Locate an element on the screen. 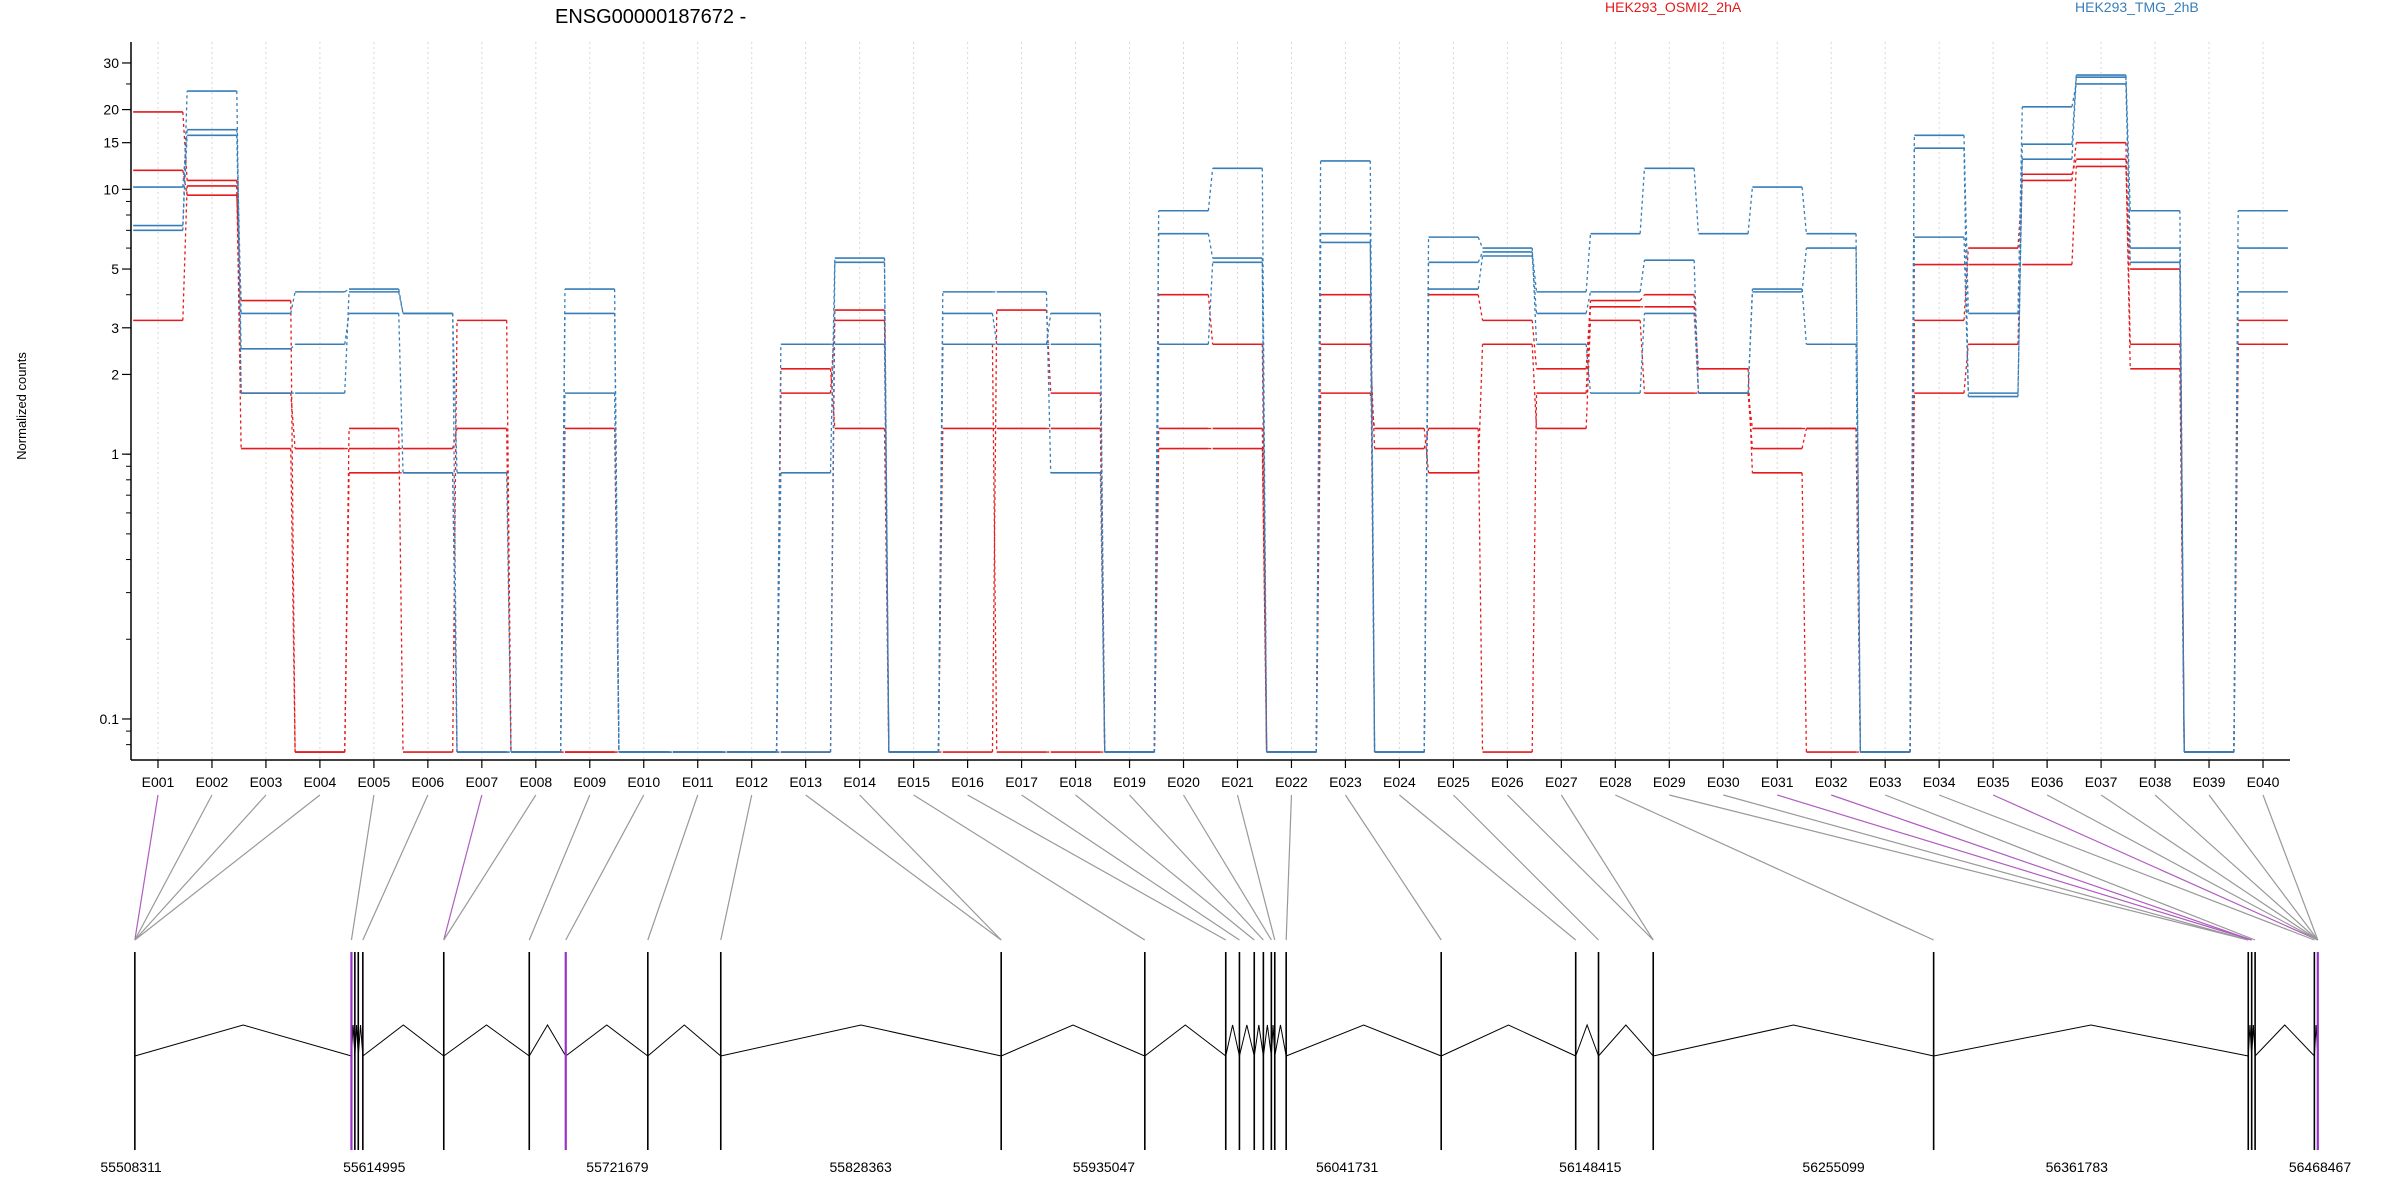 This screenshot has width=2400, height=1200. y-tick-label: 1 is located at coordinates (115, 454).